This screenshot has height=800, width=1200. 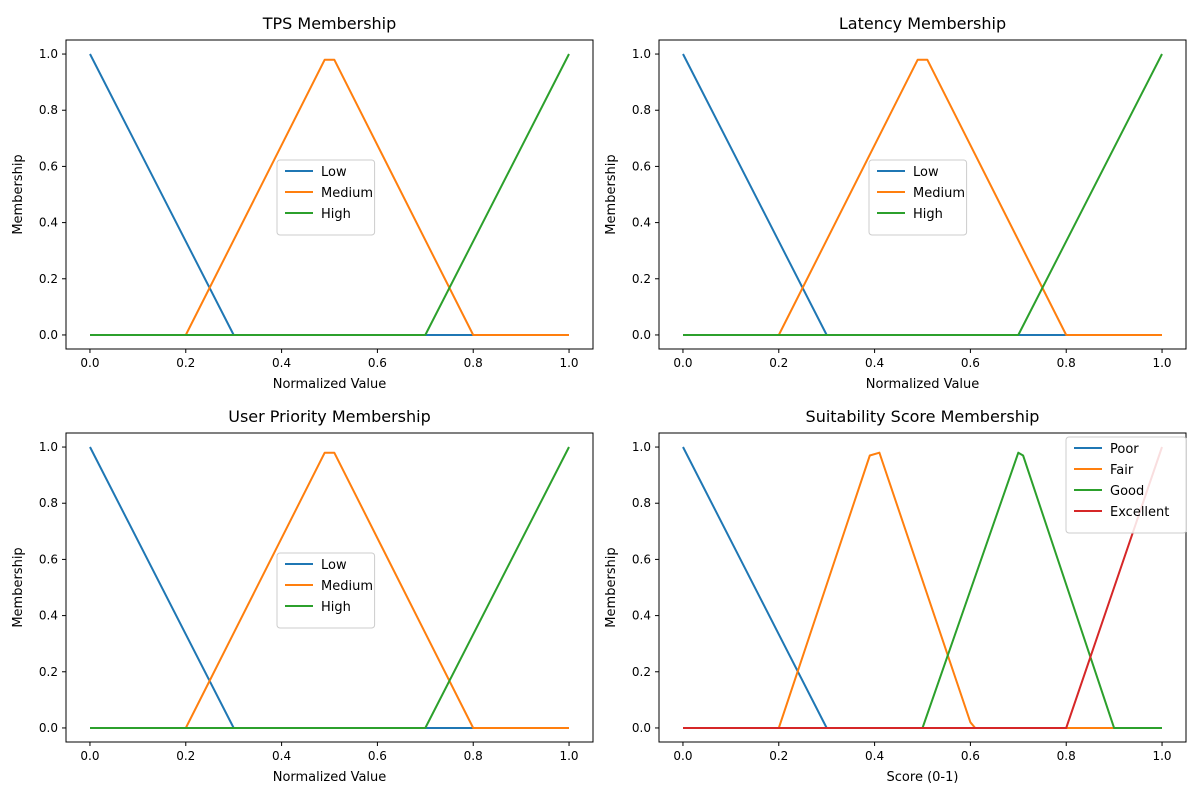 What do you see at coordinates (1139, 512) in the screenshot?
I see `legend-label: Excellent` at bounding box center [1139, 512].